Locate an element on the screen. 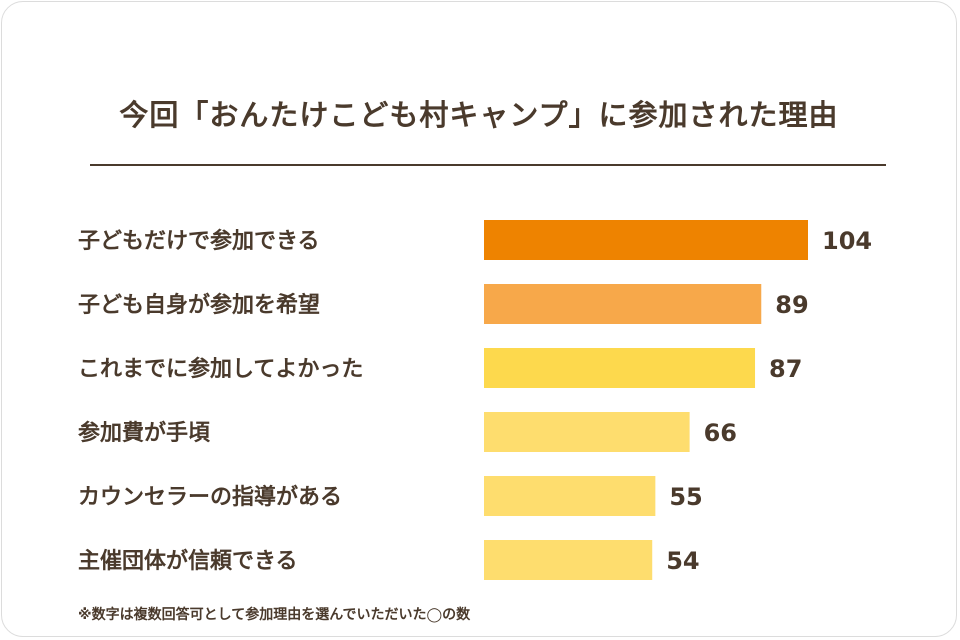  value-label: 104 is located at coordinates (847, 241).